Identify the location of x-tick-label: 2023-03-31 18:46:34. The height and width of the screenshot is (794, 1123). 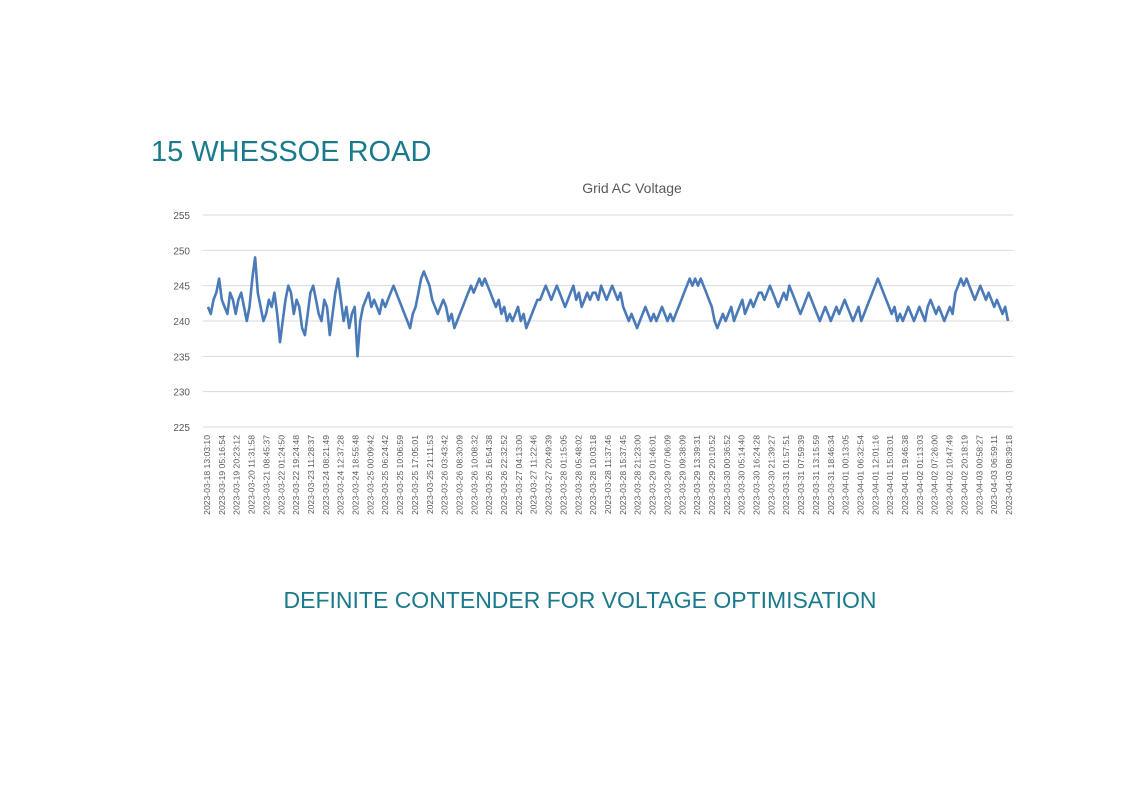
(831, 475).